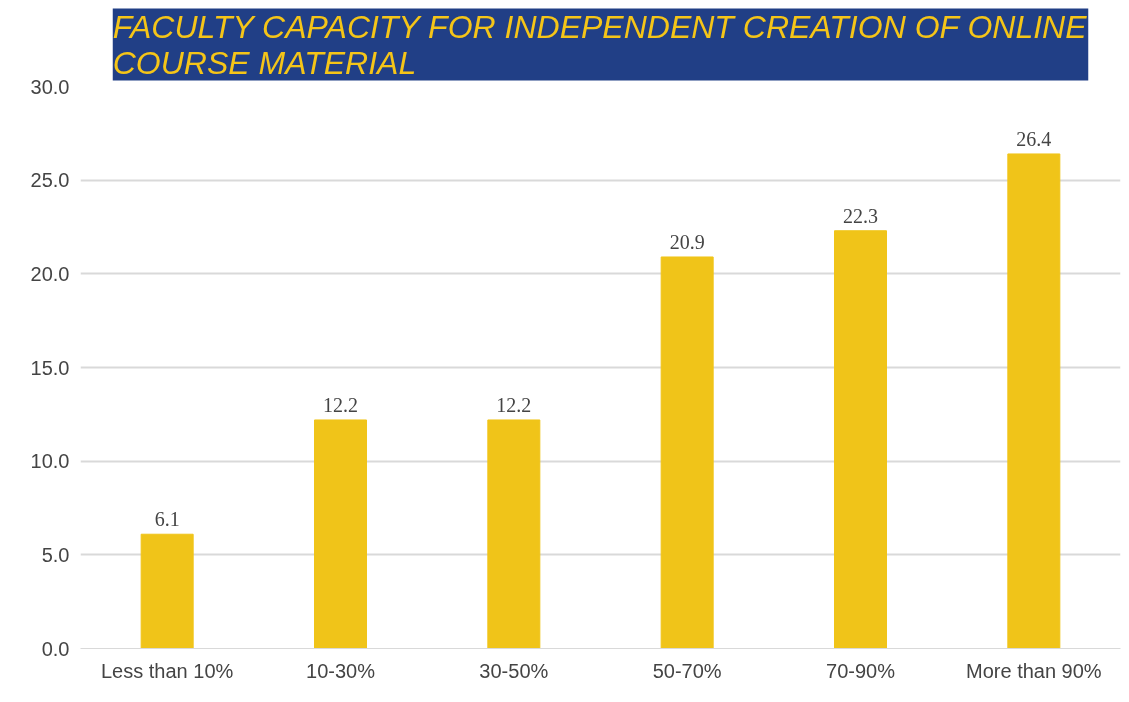 The height and width of the screenshot is (702, 1129). What do you see at coordinates (167, 670) in the screenshot?
I see `x-tick-label: Less than 10%` at bounding box center [167, 670].